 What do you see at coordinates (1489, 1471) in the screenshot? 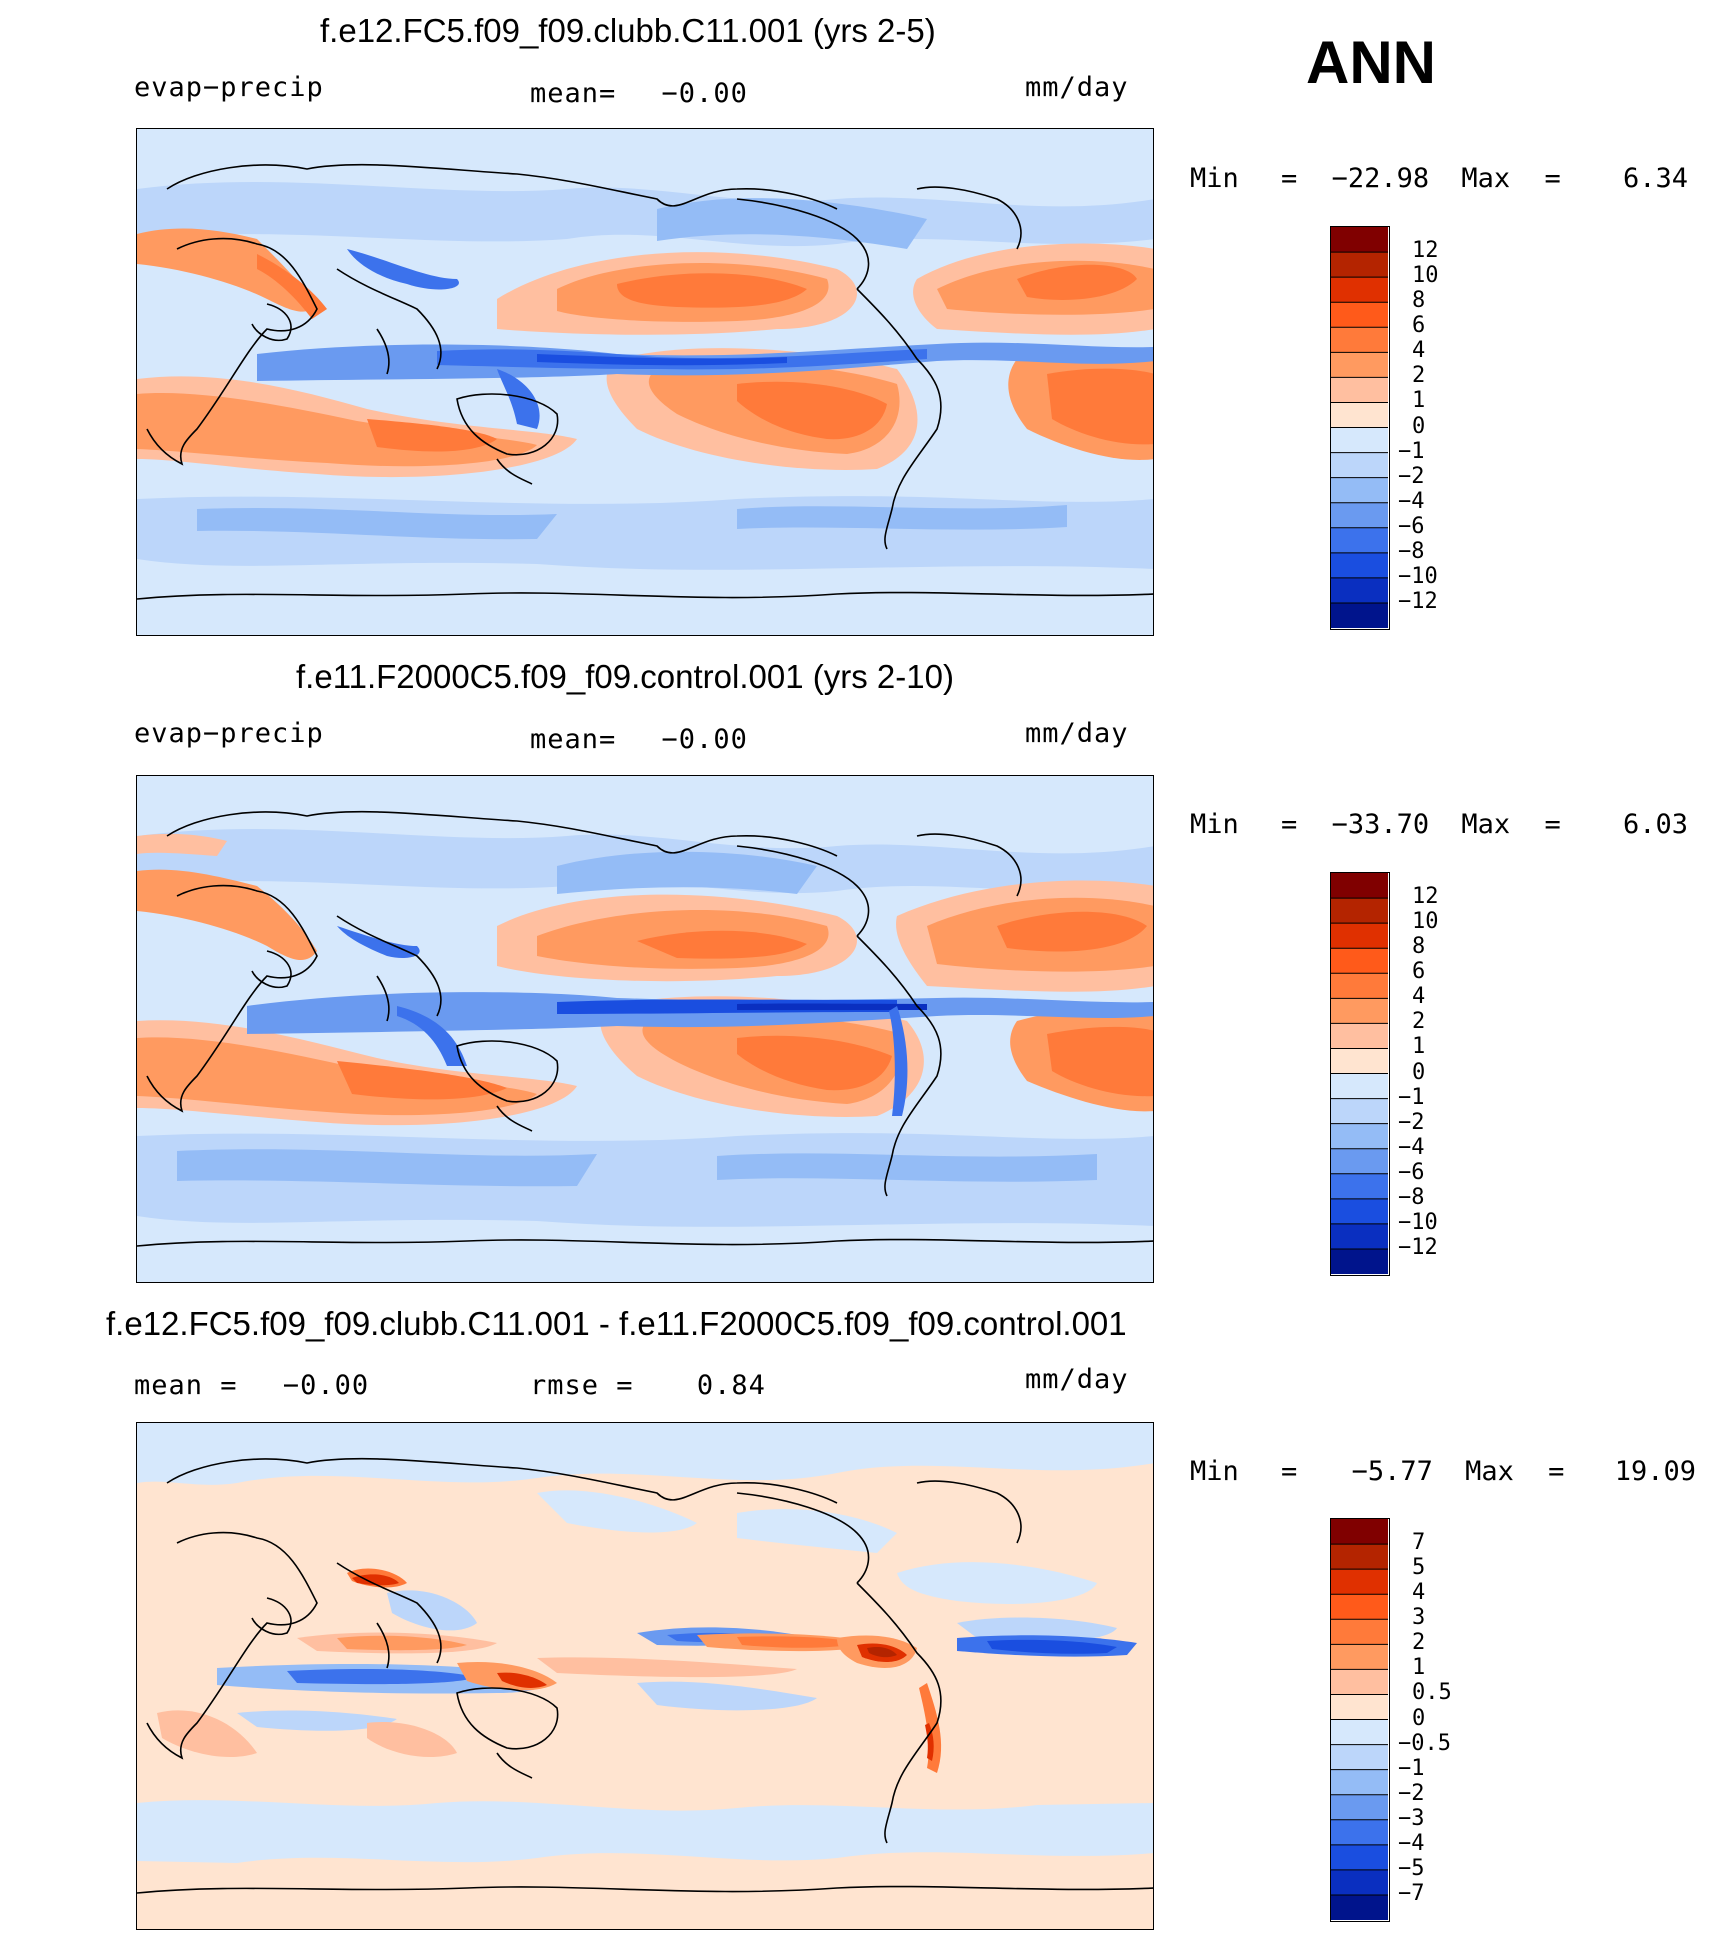
I see `panel-3-max-label: Max` at bounding box center [1489, 1471].